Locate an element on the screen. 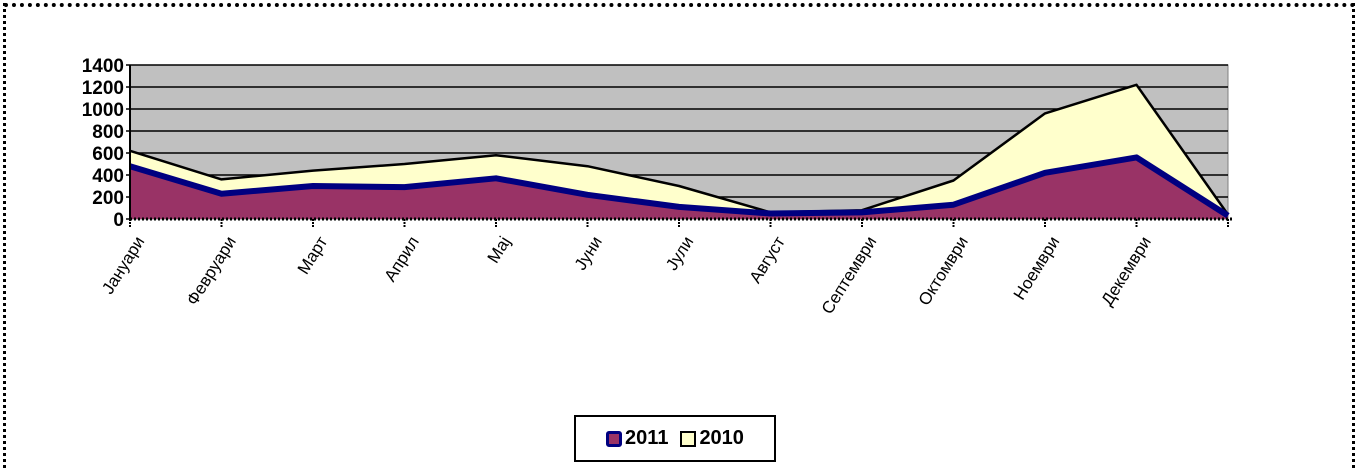 This screenshot has width=1362, height=468. legend-item-2011: 2011 is located at coordinates (637, 438).